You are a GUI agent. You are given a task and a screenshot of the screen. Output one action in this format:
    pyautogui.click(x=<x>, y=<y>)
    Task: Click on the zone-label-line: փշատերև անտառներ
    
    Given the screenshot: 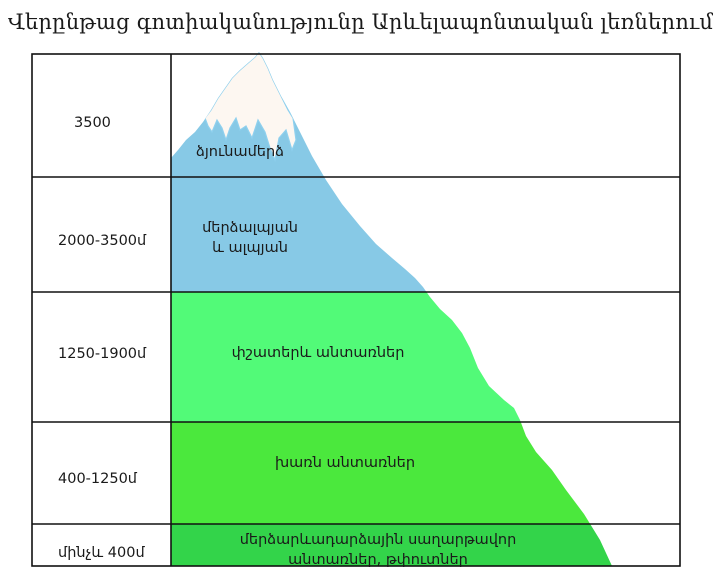 What is the action you would take?
    pyautogui.click(x=318, y=353)
    